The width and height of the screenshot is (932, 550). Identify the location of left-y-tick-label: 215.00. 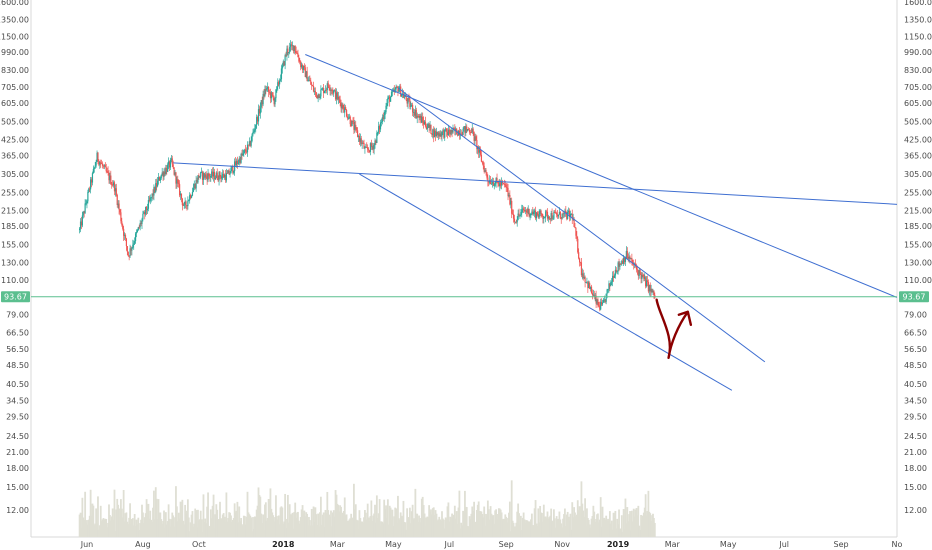
(15, 210).